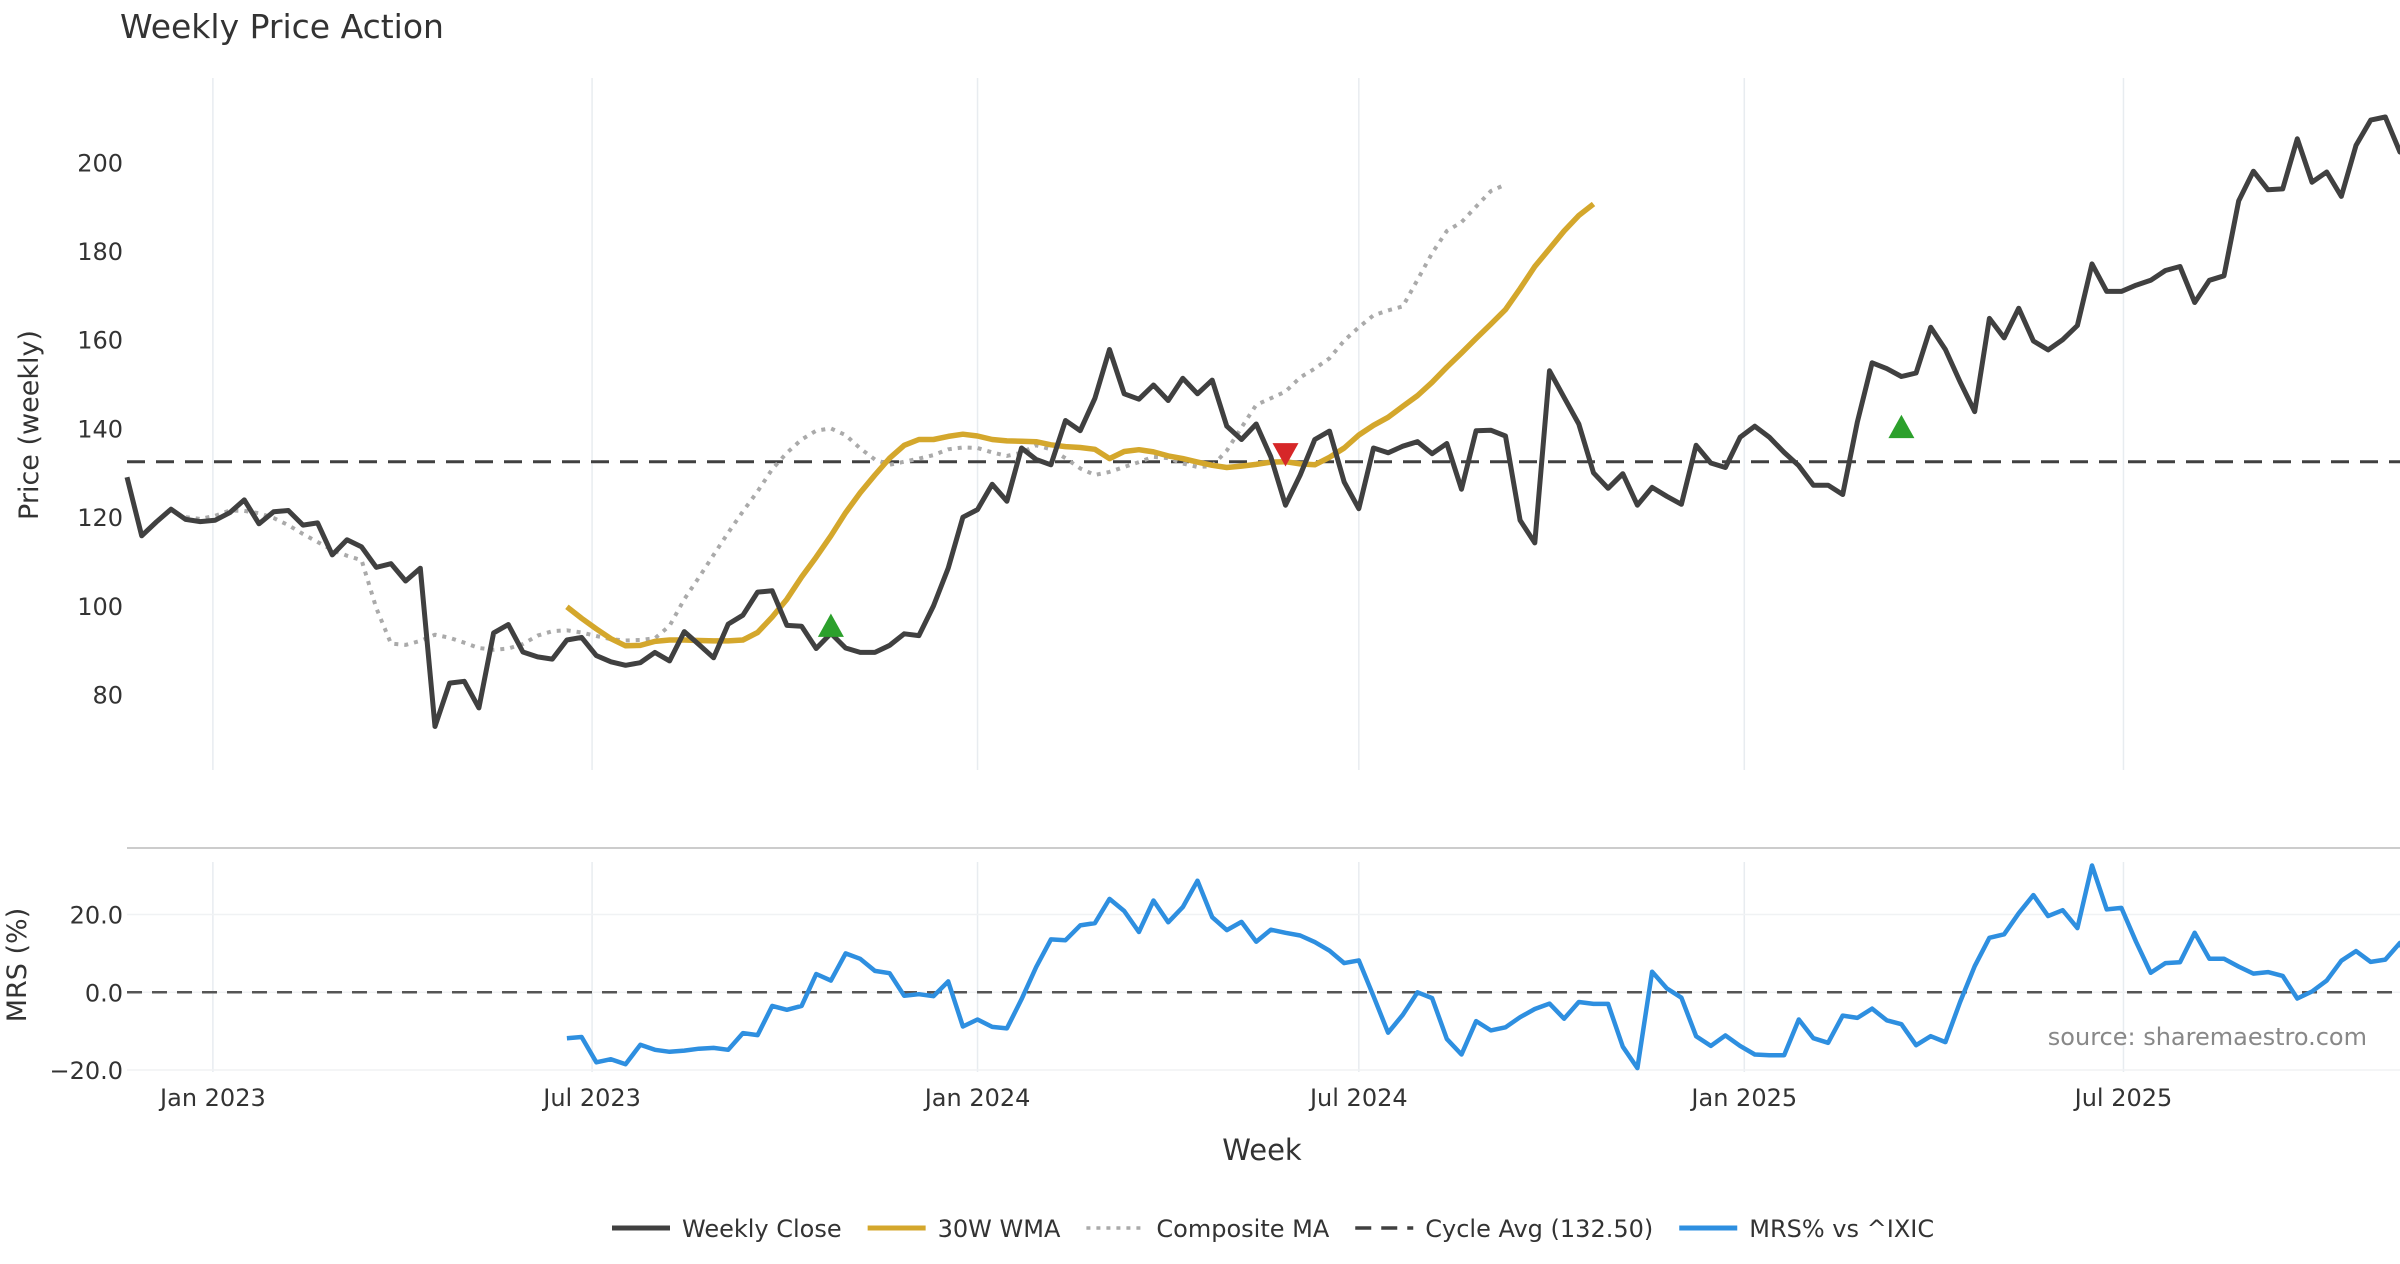 The height and width of the screenshot is (1264, 2400). I want to click on mrs-line, so click(1483, 967).